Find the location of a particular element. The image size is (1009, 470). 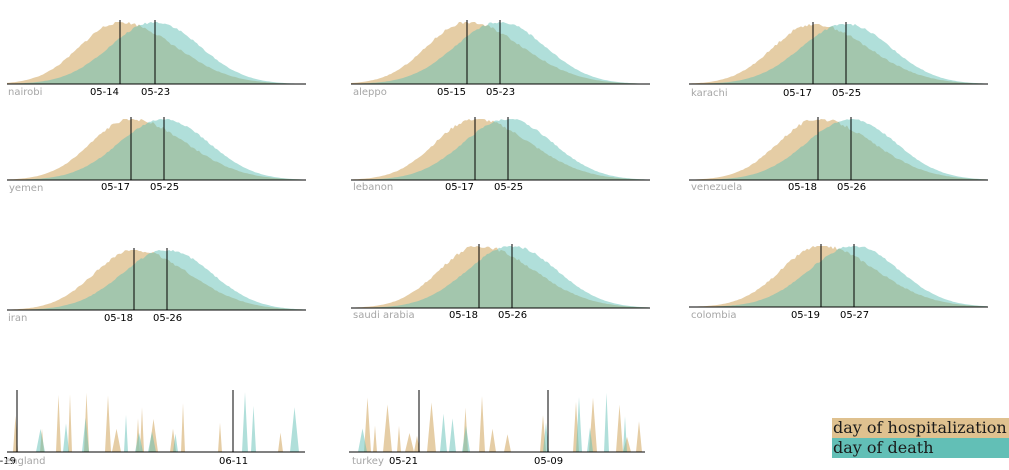

region-label-nairobi: nairobi is located at coordinates (25, 92).